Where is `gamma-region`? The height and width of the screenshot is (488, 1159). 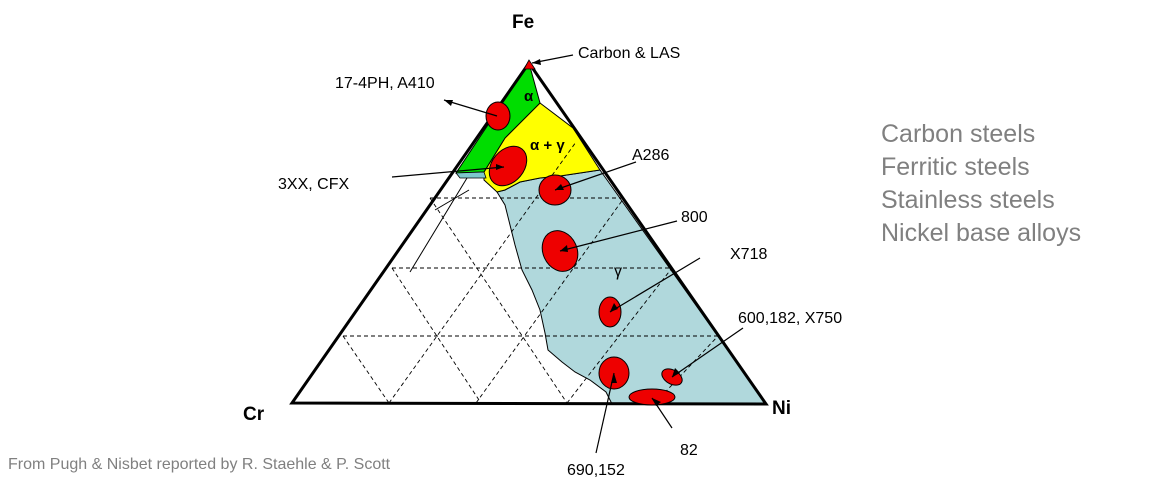 gamma-region is located at coordinates (631, 287).